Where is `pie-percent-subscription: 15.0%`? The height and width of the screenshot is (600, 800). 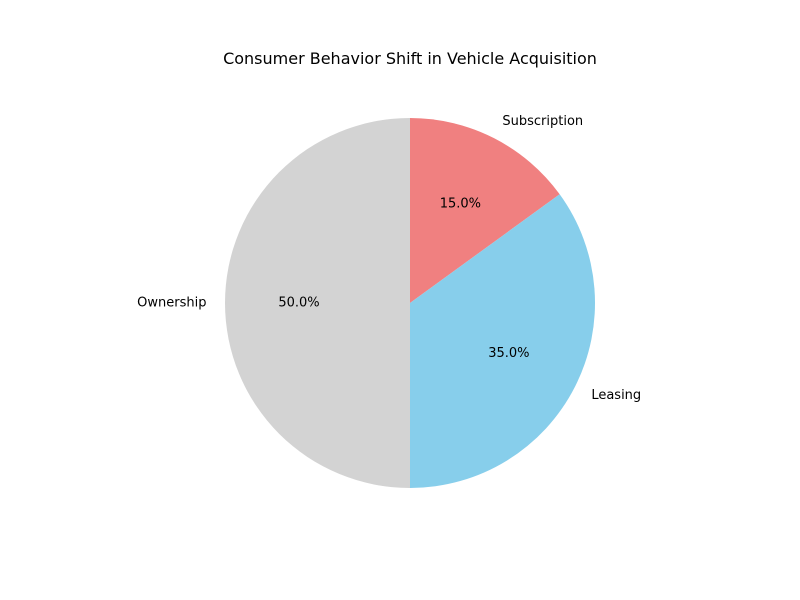
pie-percent-subscription: 15.0% is located at coordinates (460, 204).